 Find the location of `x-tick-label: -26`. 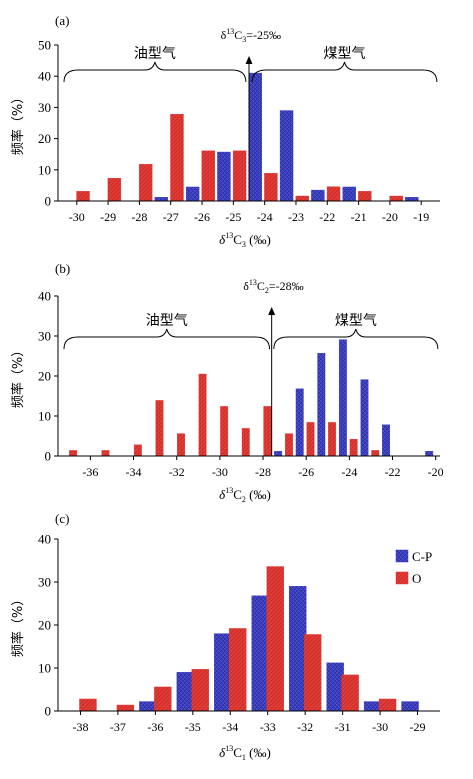

x-tick-label: -26 is located at coordinates (202, 217).